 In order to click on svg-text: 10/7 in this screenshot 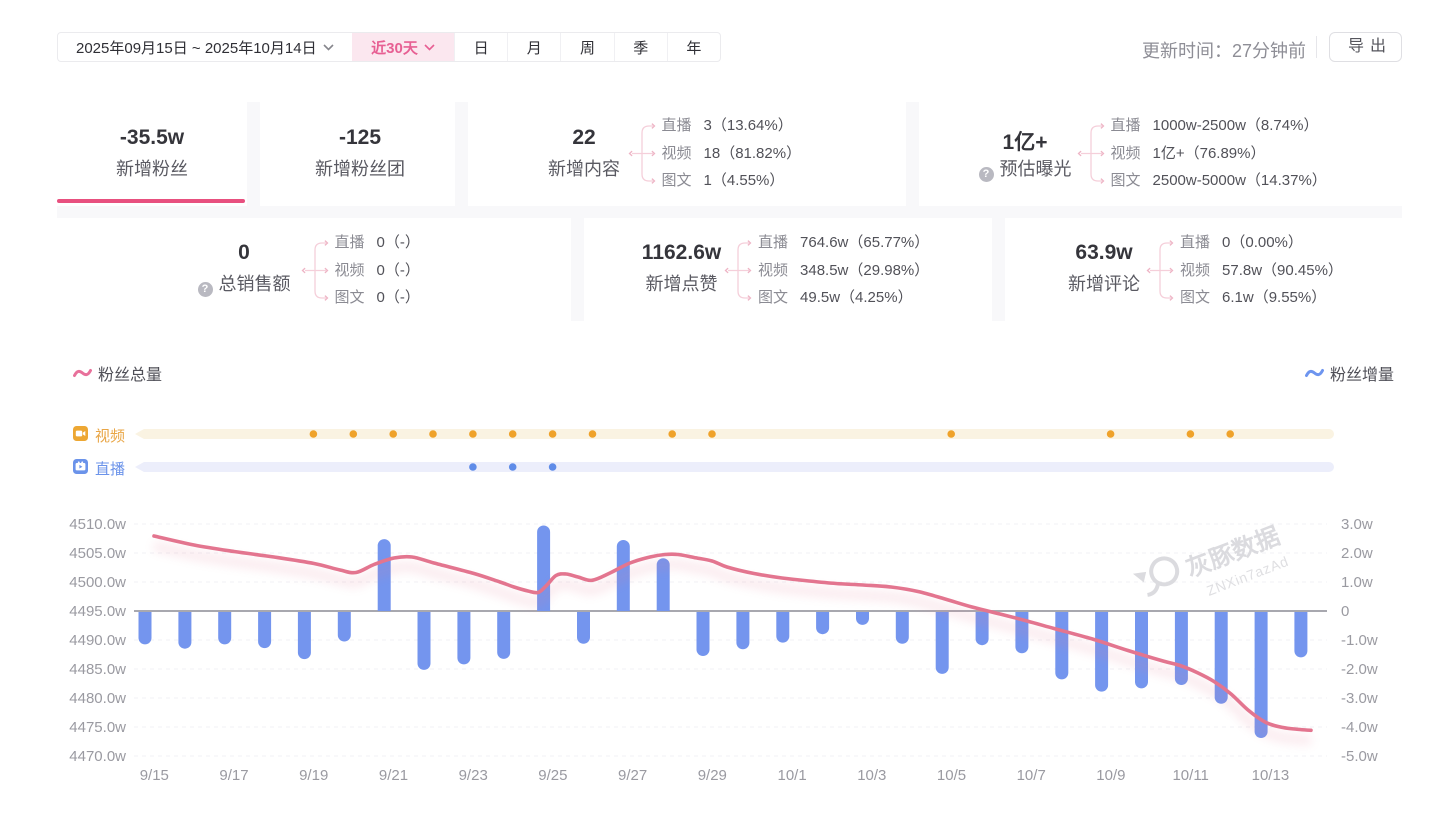, I will do `click(1031, 775)`.